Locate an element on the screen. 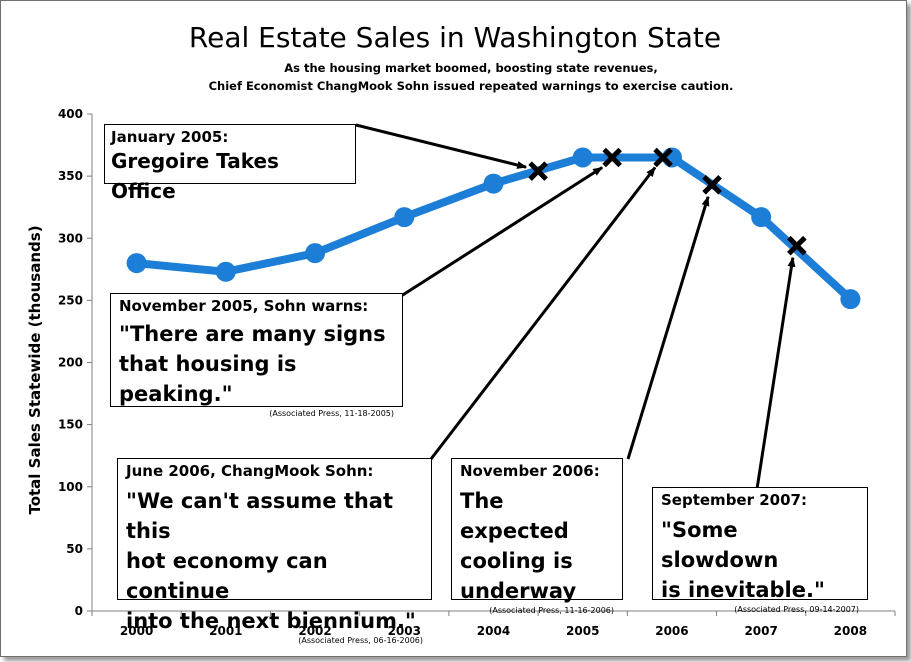 The image size is (911, 662). annotation-source: (Associated Press, 09-14-2007) is located at coordinates (796, 609).